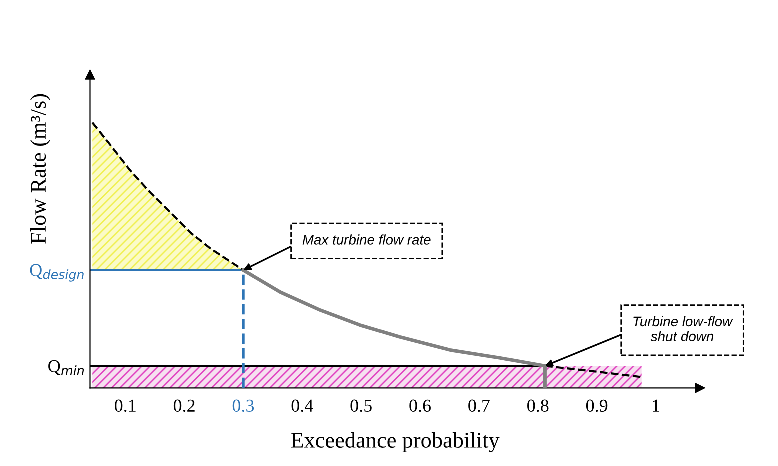 Image resolution: width=778 pixels, height=466 pixels. Describe the element at coordinates (303, 406) in the screenshot. I see `x-tick-label: 0.4` at that location.